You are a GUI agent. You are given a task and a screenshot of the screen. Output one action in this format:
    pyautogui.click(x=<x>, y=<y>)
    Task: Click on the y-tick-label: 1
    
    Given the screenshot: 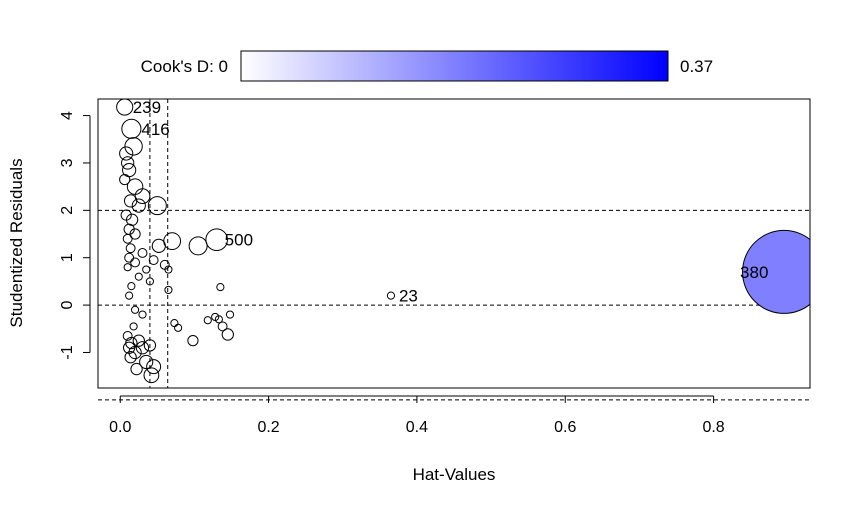 What is the action you would take?
    pyautogui.click(x=67, y=257)
    